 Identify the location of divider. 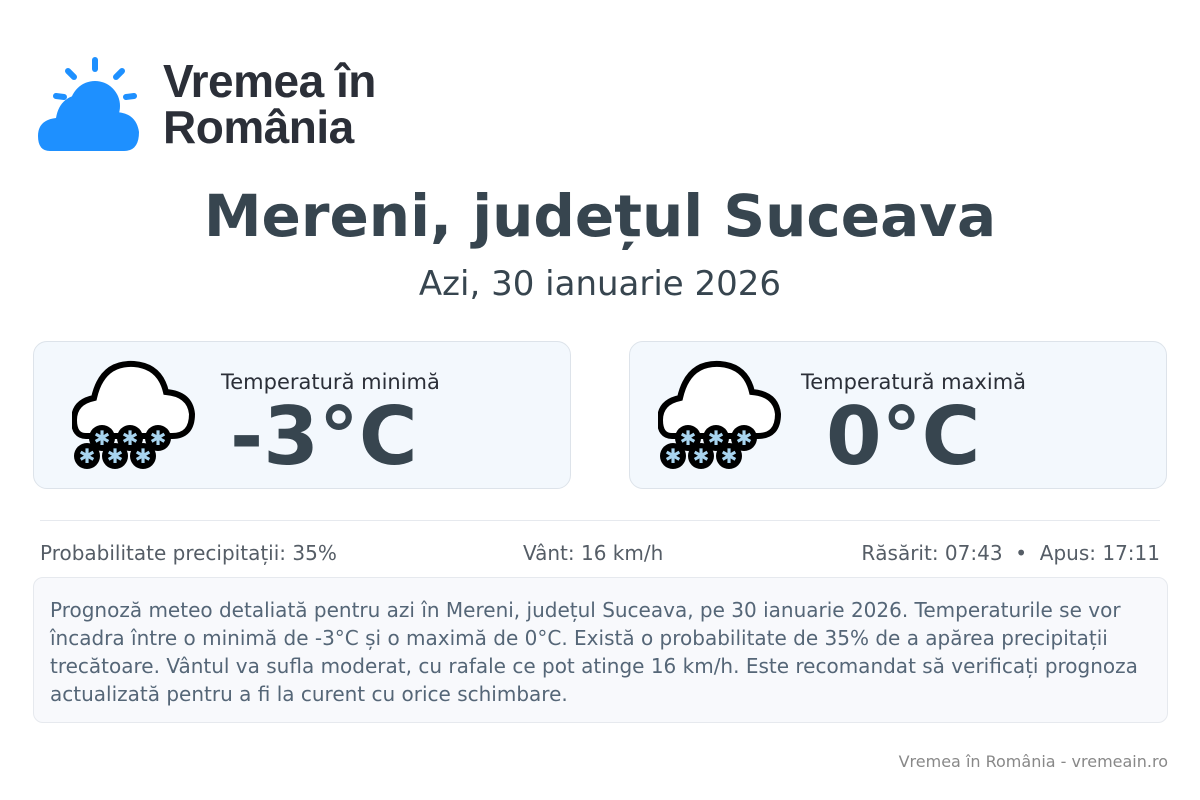
(600, 520).